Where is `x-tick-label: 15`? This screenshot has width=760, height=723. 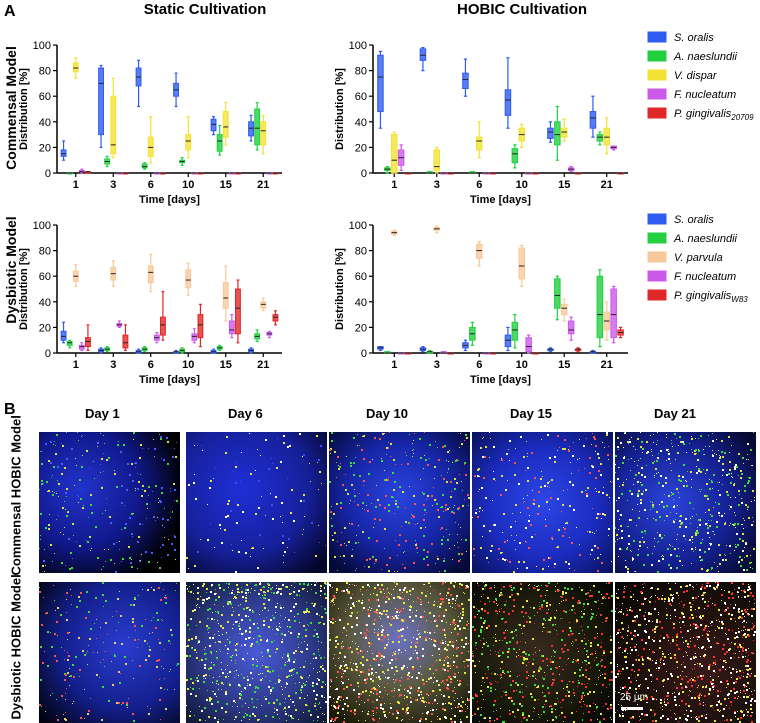
x-tick-label: 15 is located at coordinates (226, 365).